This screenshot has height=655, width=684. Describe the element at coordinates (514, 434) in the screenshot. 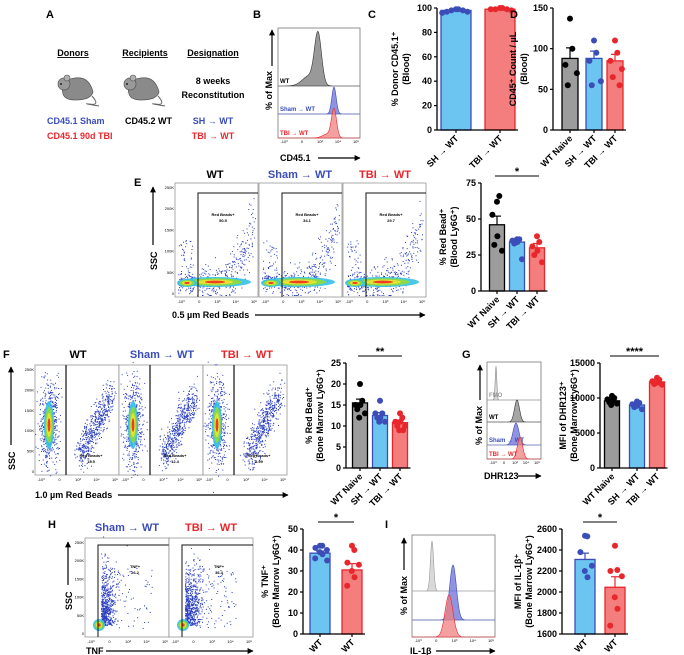

I see `histogram-curve` at that location.